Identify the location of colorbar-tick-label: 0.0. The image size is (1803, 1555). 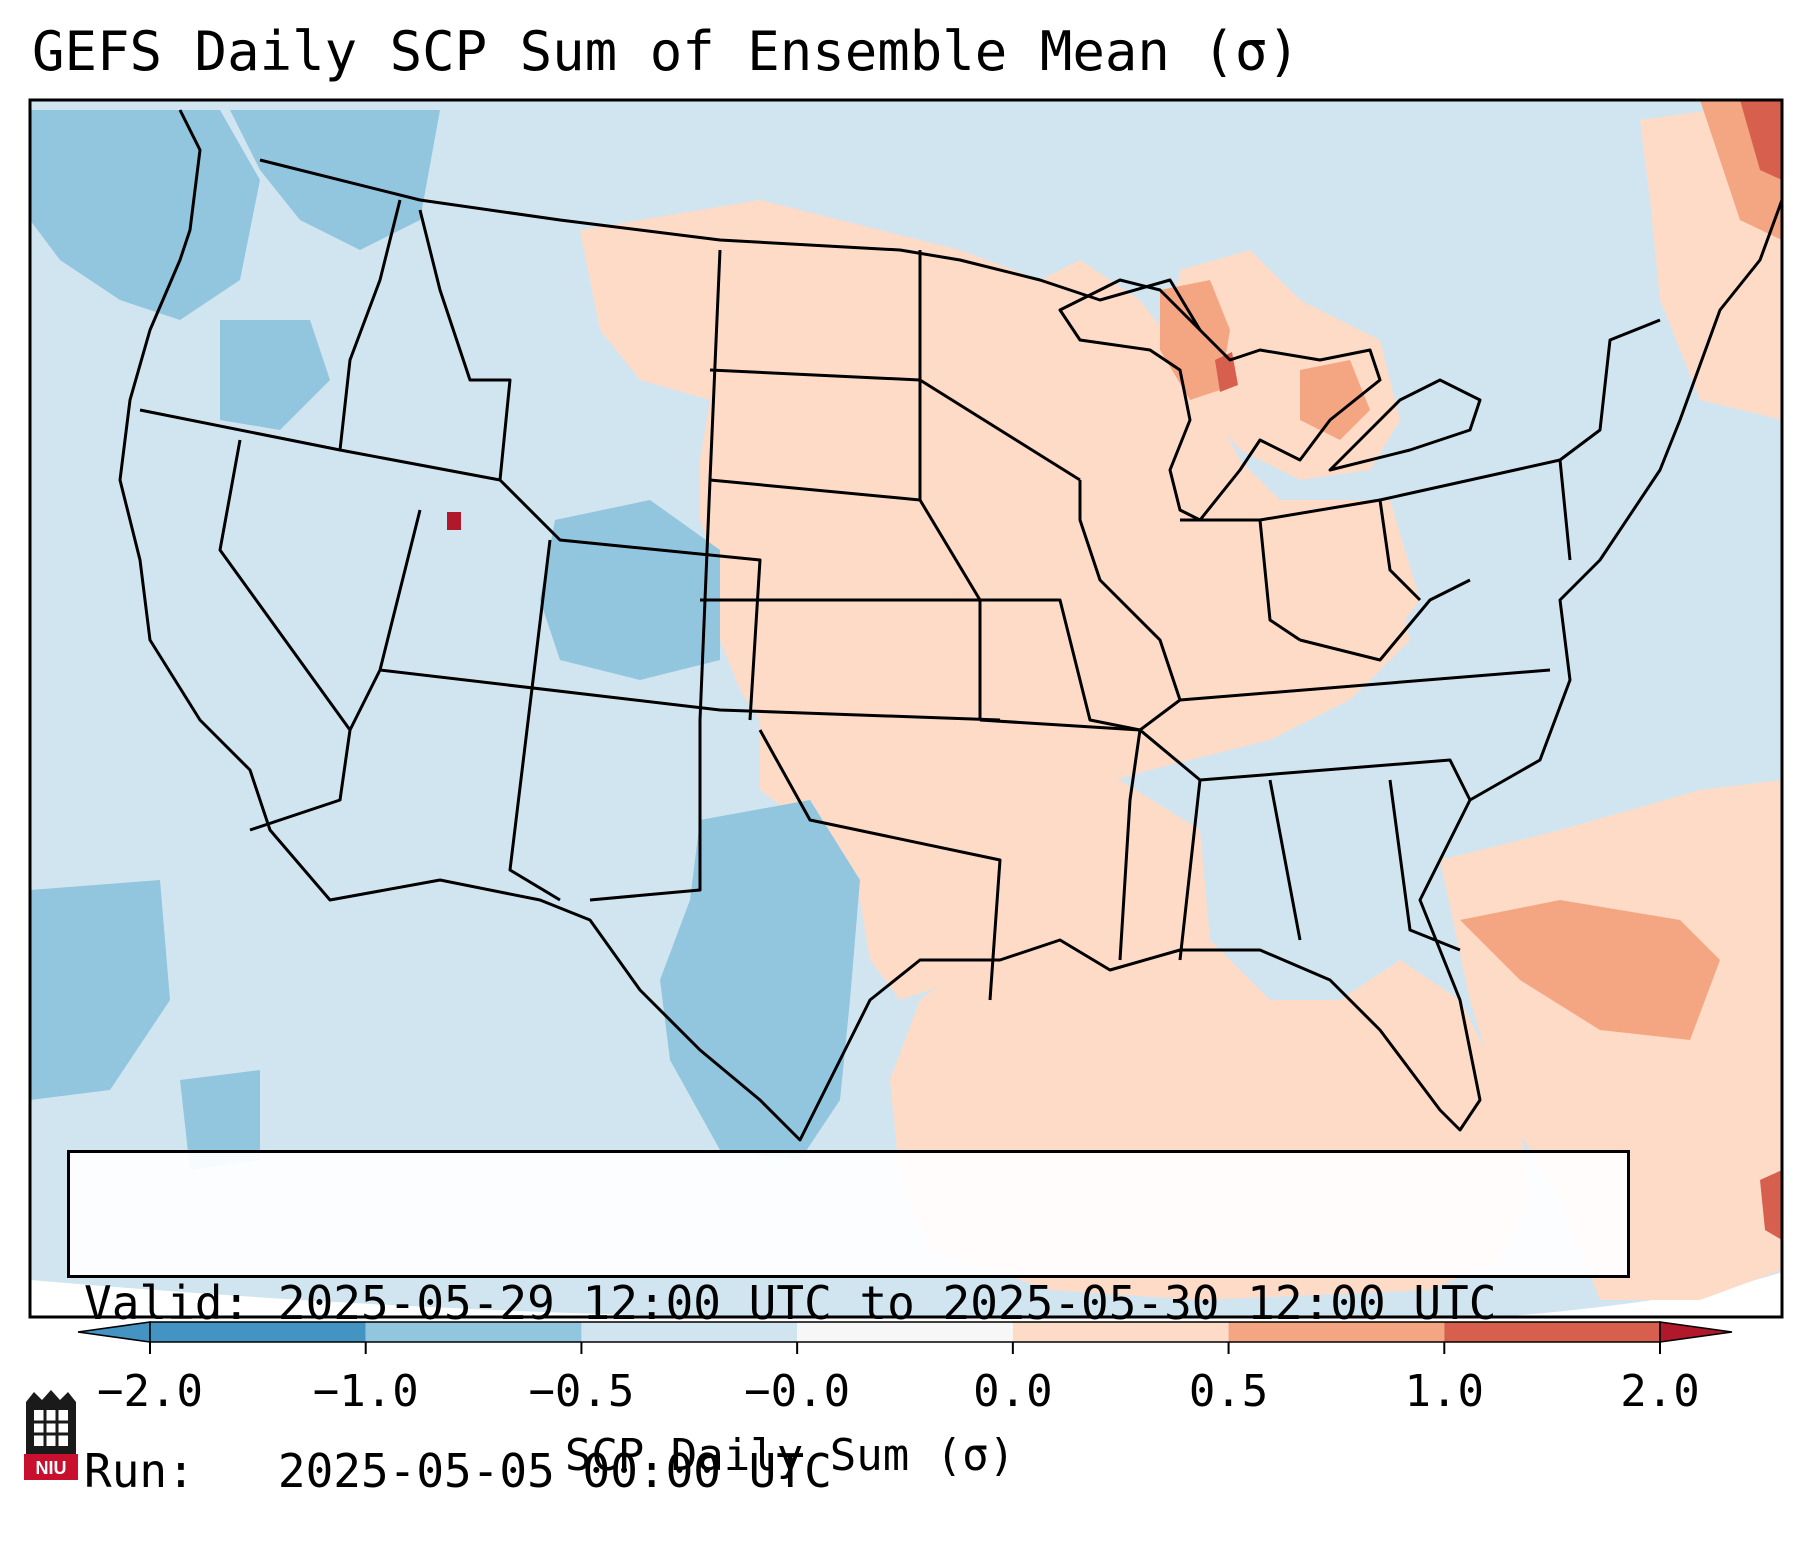
(1013, 1391).